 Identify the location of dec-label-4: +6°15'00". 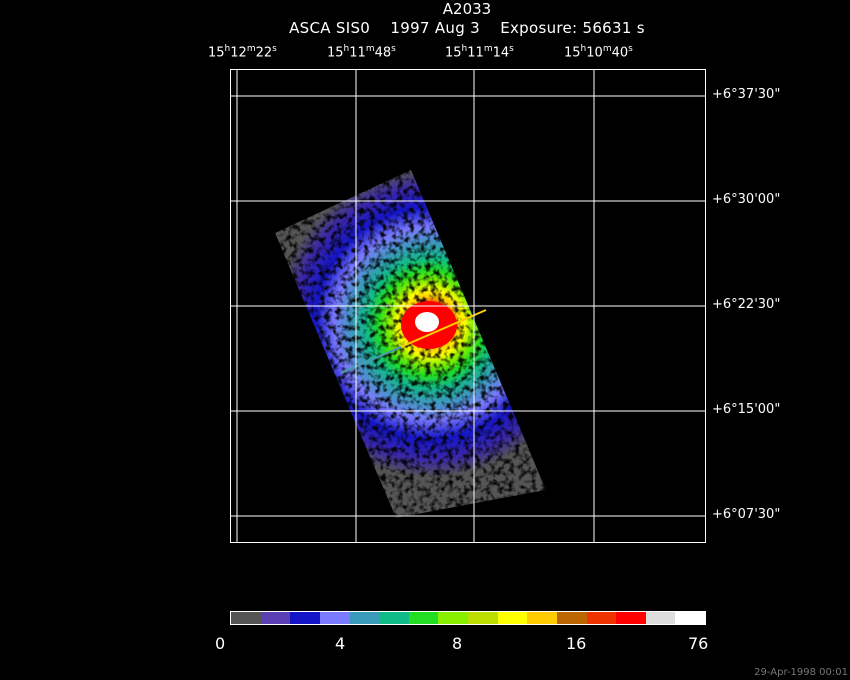
(746, 409).